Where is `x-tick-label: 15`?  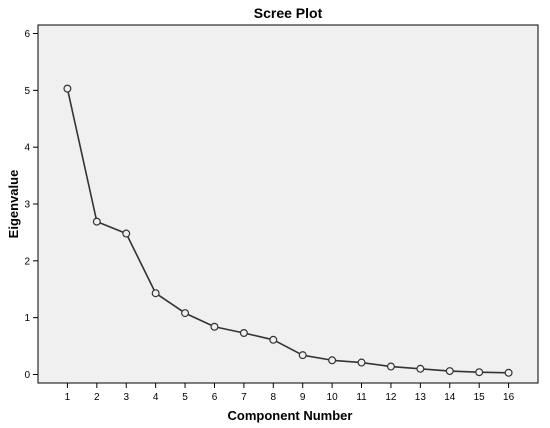 x-tick-label: 15 is located at coordinates (480, 397).